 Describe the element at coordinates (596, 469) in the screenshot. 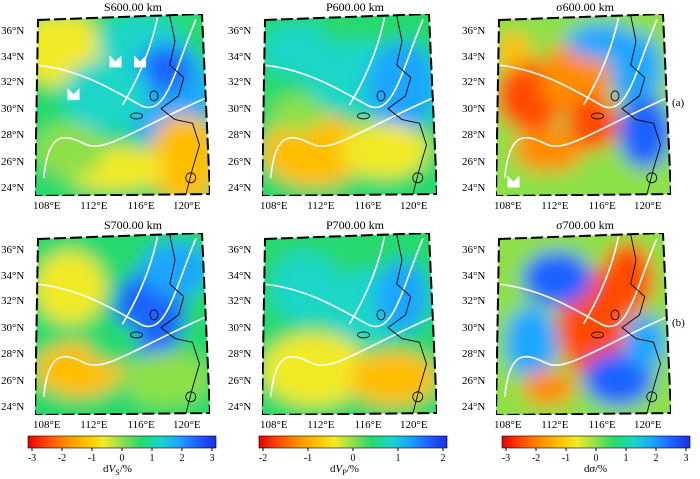

I see `colorbar-title-sigma: dσ/%` at that location.